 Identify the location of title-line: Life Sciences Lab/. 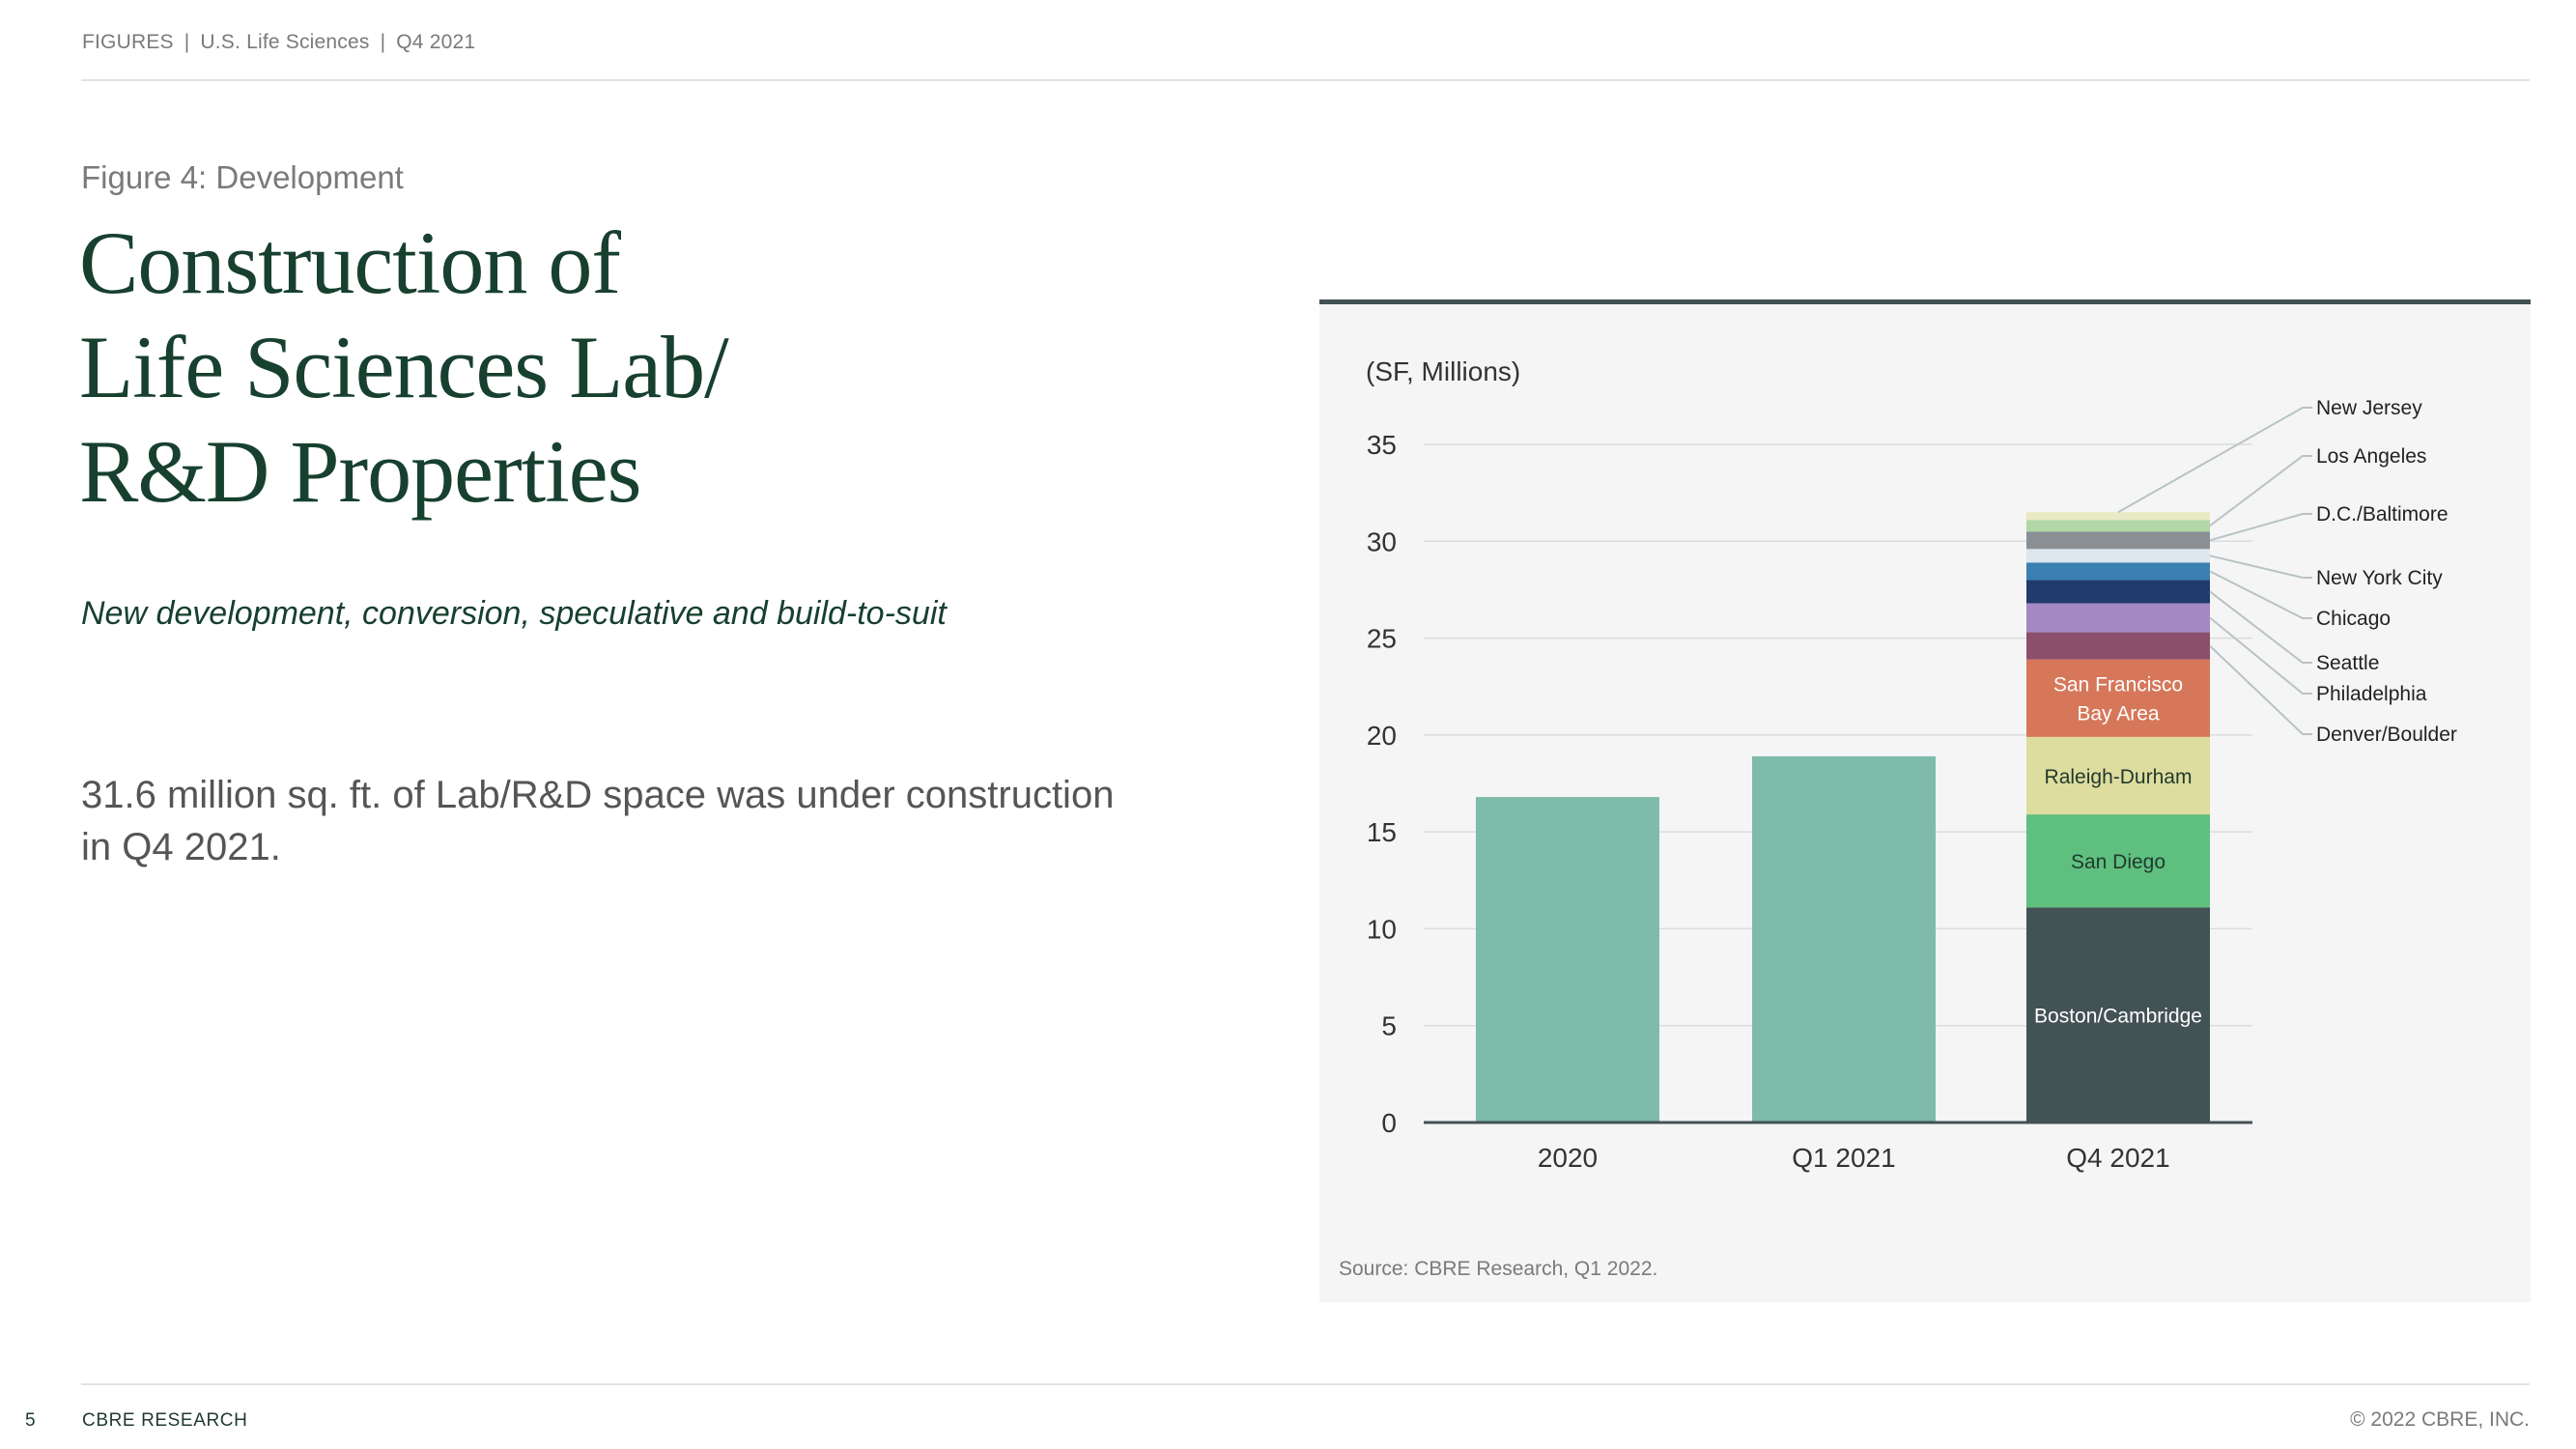
(404, 367).